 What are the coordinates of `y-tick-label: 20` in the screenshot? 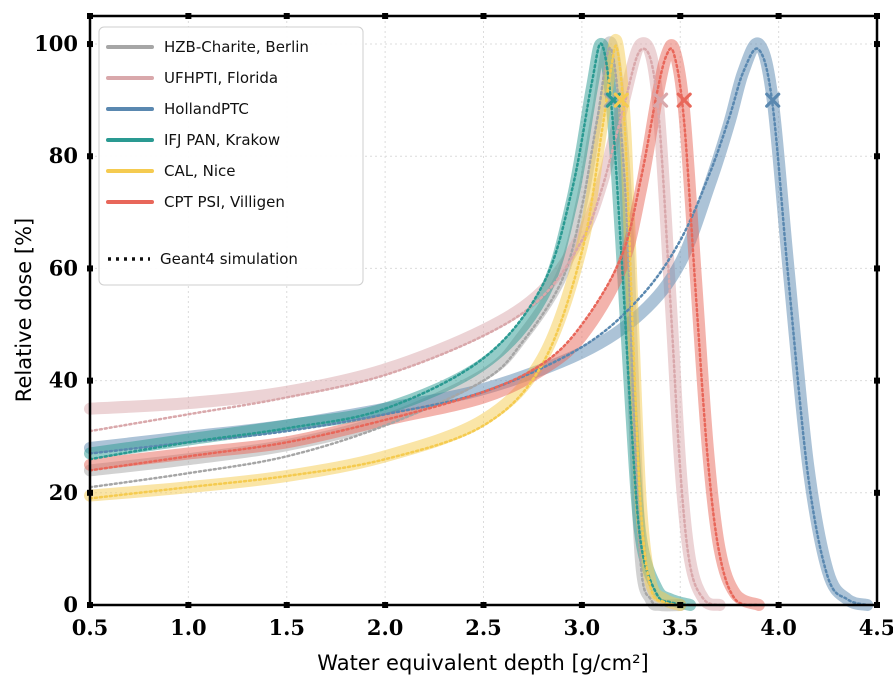 It's located at (63, 492).